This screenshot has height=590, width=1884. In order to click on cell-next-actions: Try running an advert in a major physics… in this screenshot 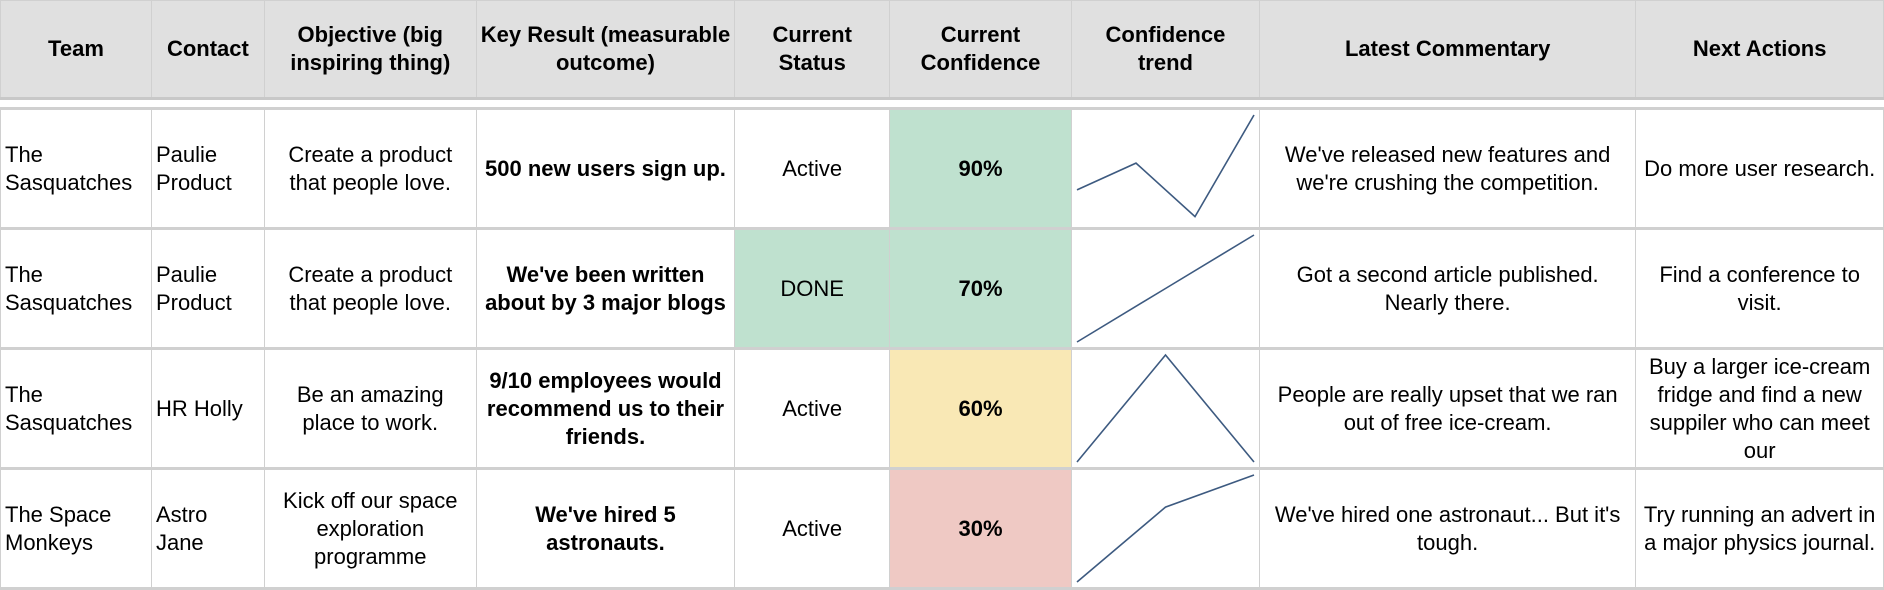, I will do `click(1759, 528)`.